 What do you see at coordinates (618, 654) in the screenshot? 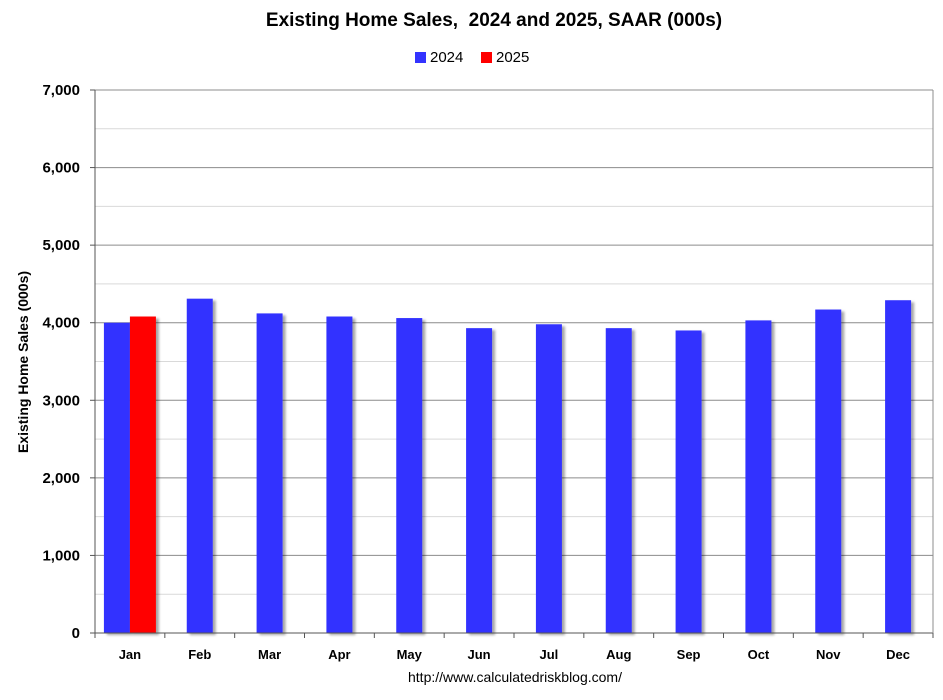
I see `x-tick-label: Aug` at bounding box center [618, 654].